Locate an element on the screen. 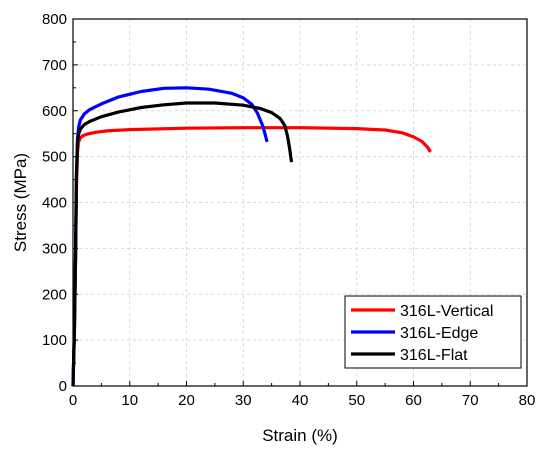 The image size is (550, 455). legend-label: 316L-Edge is located at coordinates (439, 333).